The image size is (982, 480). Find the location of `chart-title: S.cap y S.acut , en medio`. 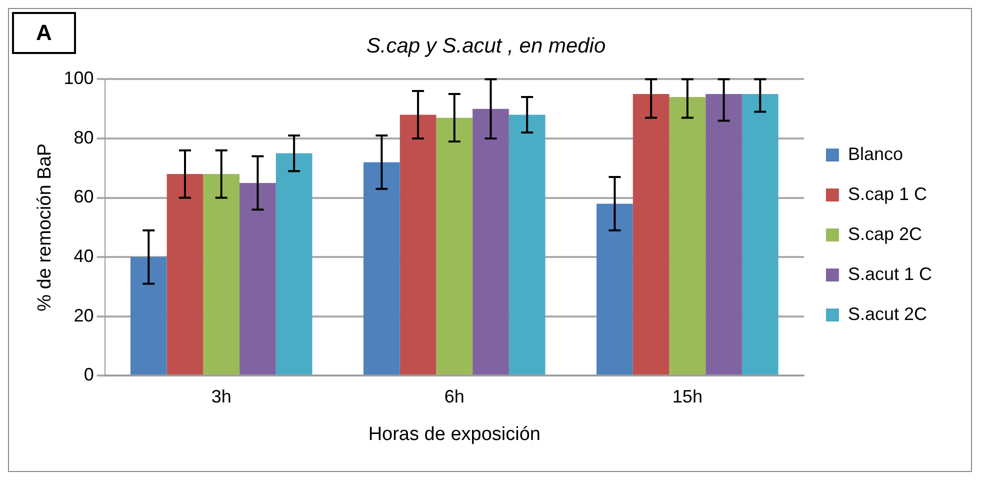

chart-title: S.cap y S.acut , en medio is located at coordinates (486, 46).